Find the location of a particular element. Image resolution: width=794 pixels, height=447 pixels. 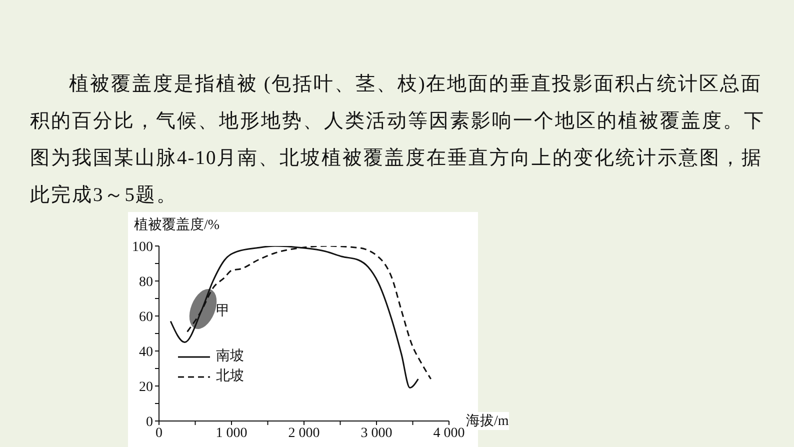

legend-label: 南坡 is located at coordinates (230, 357).